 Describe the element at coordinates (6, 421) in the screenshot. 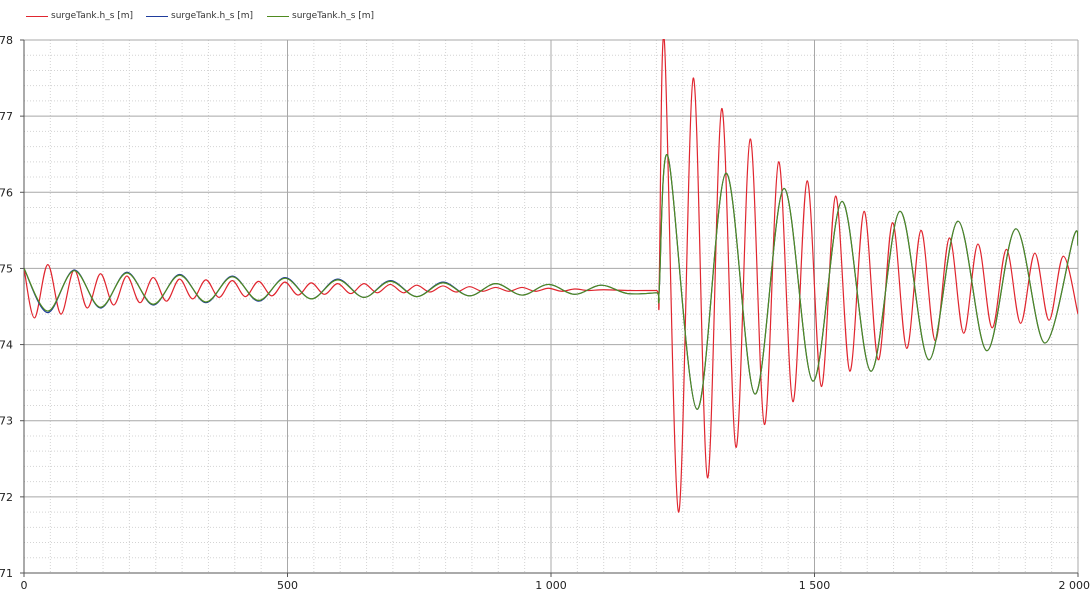

I see `y-tick-label: 73` at that location.